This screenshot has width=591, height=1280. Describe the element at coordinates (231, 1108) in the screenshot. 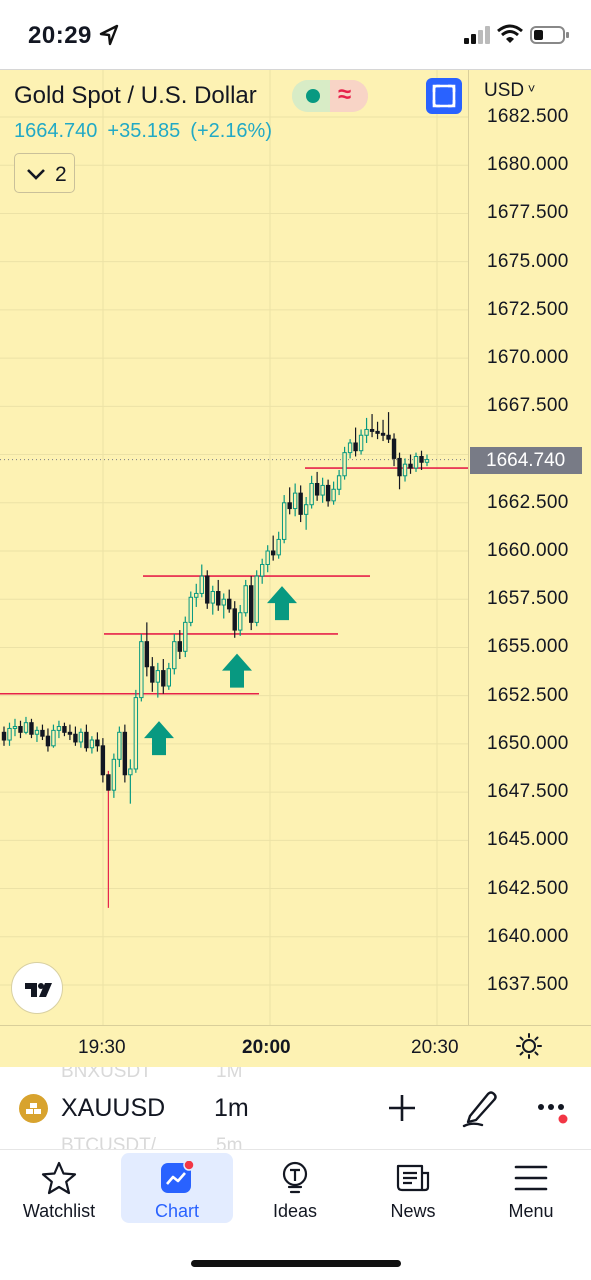

I see `interval-selector: 1m` at that location.